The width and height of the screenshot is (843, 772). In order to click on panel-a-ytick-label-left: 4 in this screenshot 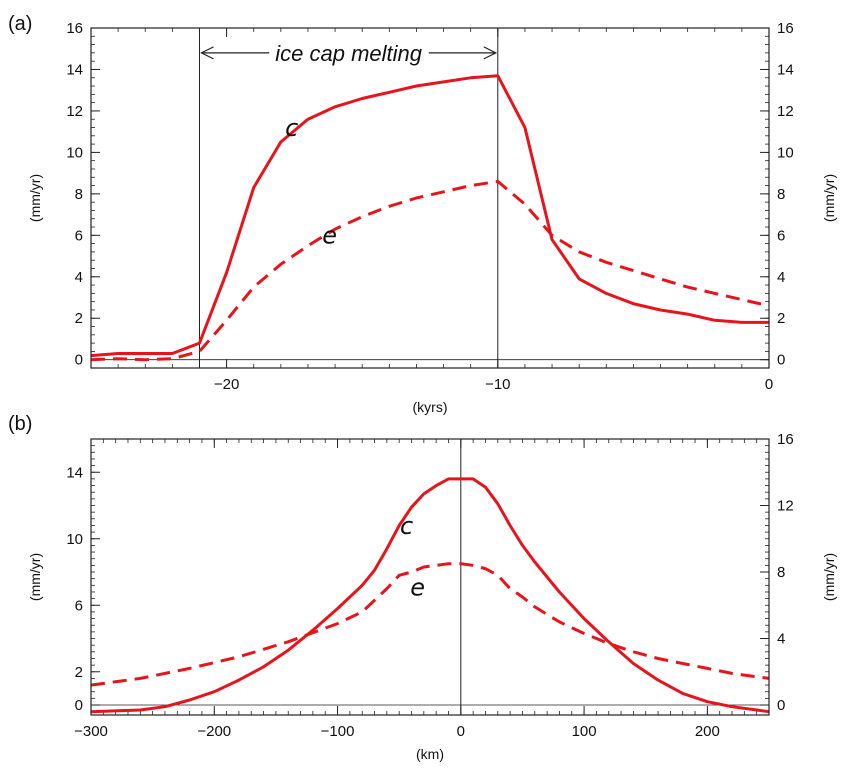, I will do `click(79, 277)`.